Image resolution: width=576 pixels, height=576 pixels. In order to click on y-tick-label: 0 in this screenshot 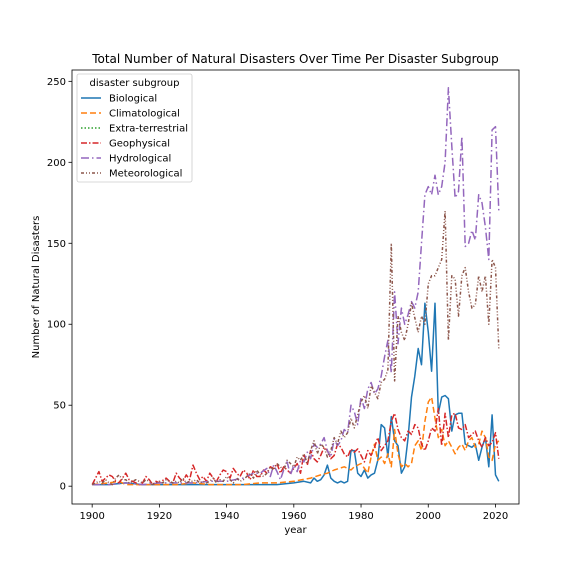, I will do `click(63, 487)`.